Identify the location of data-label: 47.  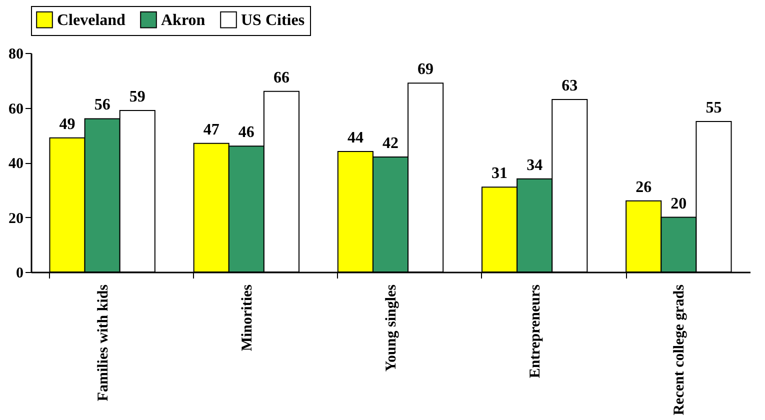
(211, 129).